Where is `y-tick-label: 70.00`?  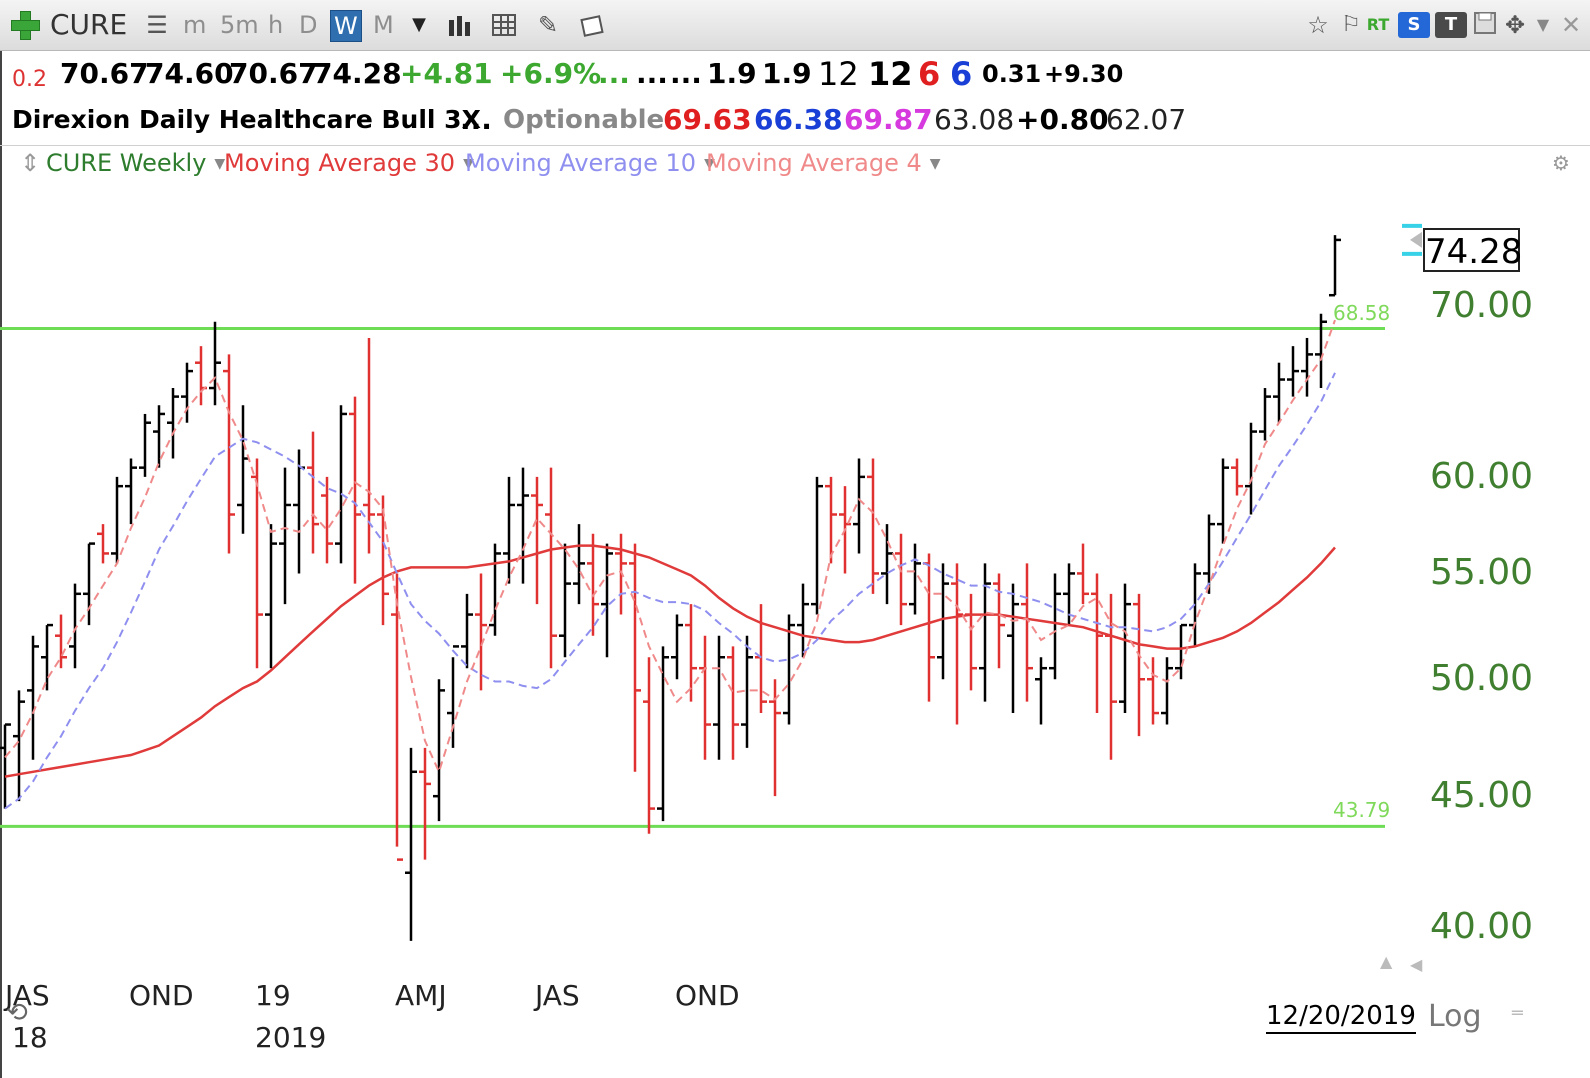
y-tick-label: 70.00 is located at coordinates (1482, 305).